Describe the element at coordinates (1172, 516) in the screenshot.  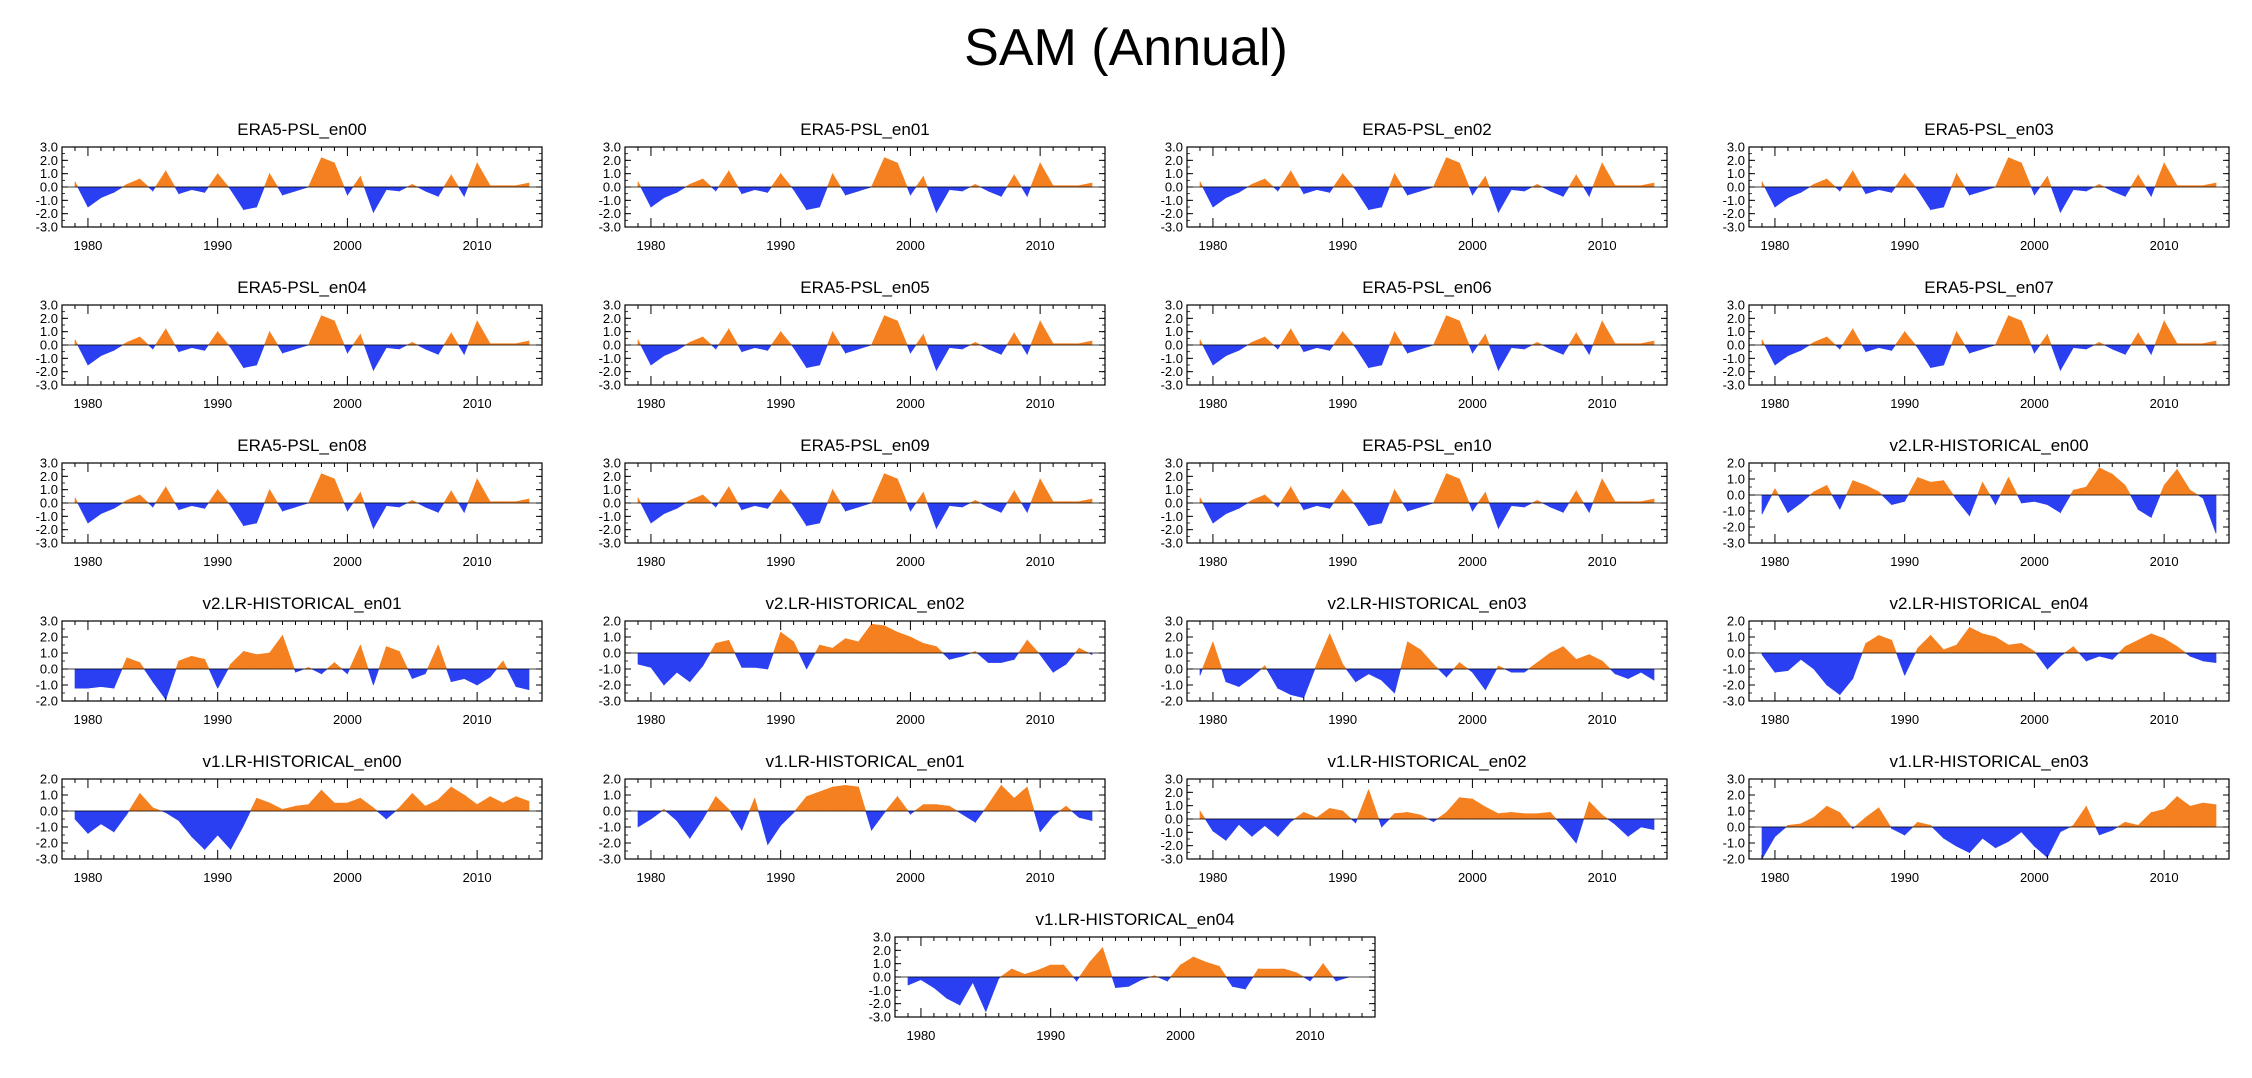
I see `y-tick-label: -1.0` at that location.